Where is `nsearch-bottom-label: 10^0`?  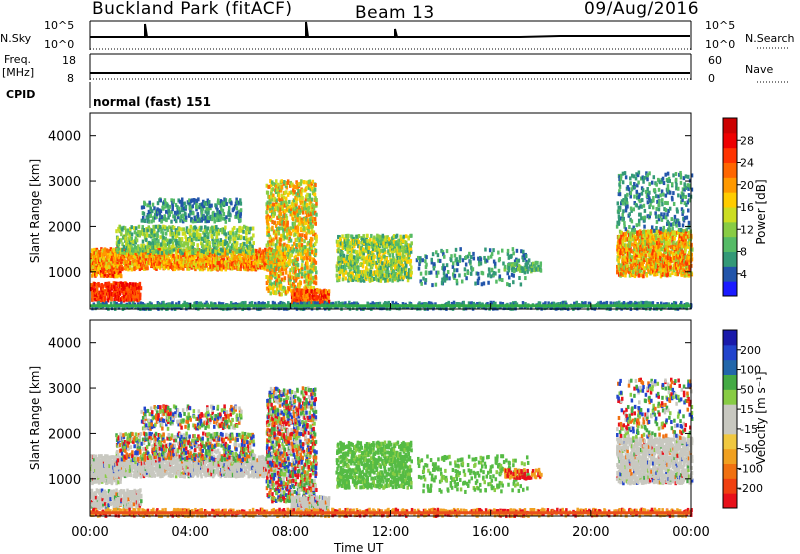
nsearch-bottom-label: 10^0 is located at coordinates (720, 44).